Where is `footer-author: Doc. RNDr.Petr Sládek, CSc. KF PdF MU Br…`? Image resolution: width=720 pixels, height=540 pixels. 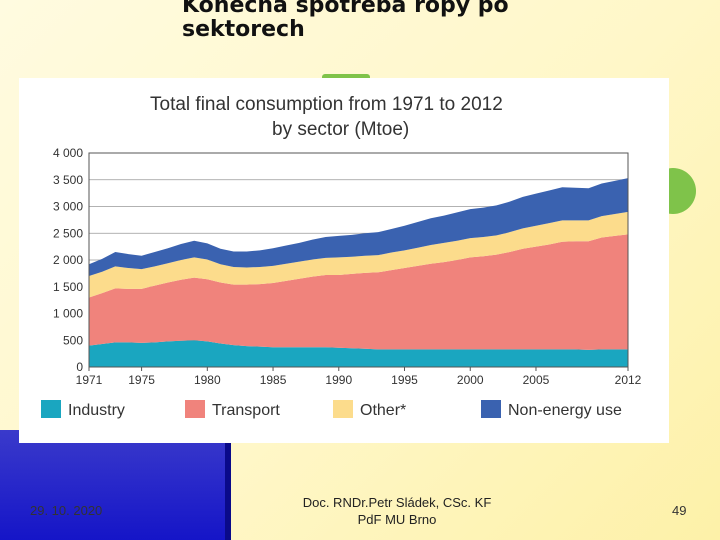
footer-author: Doc. RNDr.Petr Sládek, CSc. KF PdF MU Br… is located at coordinates (397, 511).